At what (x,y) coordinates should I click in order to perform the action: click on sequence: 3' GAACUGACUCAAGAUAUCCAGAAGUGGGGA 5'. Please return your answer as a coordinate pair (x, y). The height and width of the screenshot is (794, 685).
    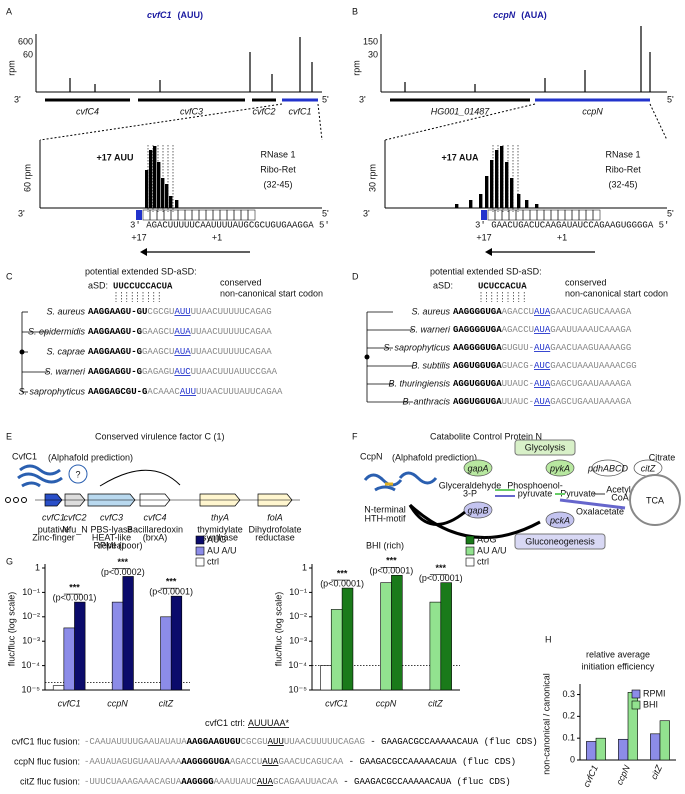
    Looking at the image, I should click on (572, 225).